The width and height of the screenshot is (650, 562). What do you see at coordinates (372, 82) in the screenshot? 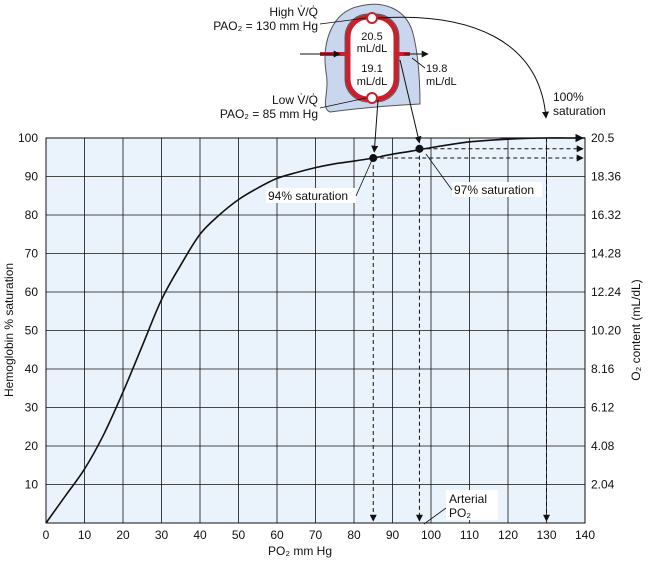
I see `content-low-unit: mL/dL` at bounding box center [372, 82].